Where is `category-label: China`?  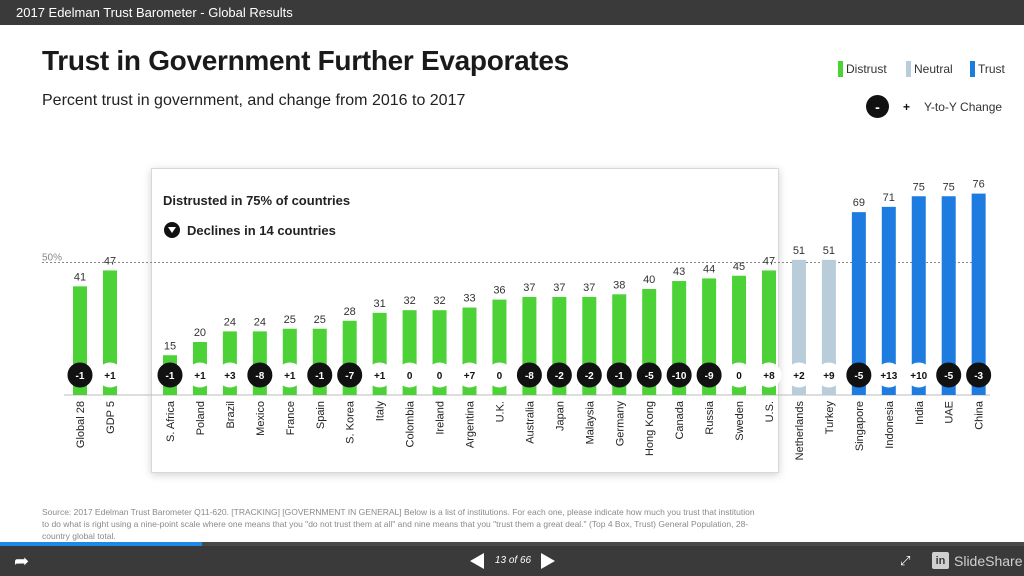 category-label: China is located at coordinates (980, 415).